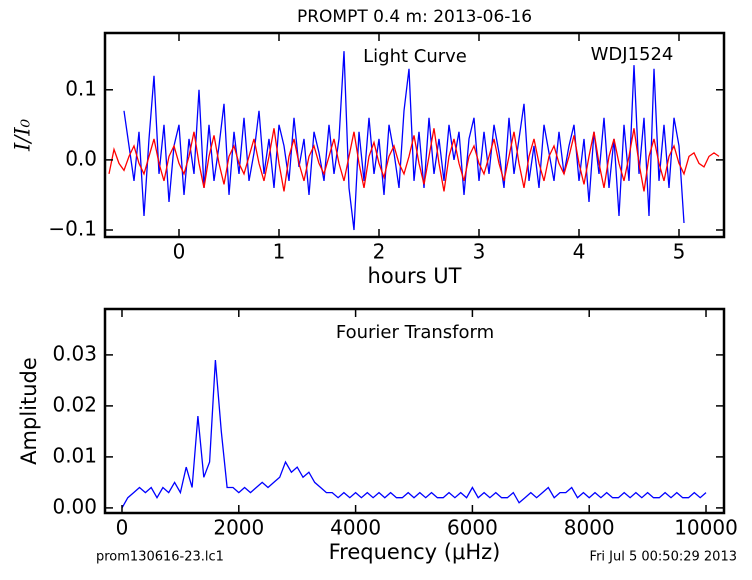 This screenshot has height=580, width=752. I want to click on x-tick-label: 5, so click(679, 252).